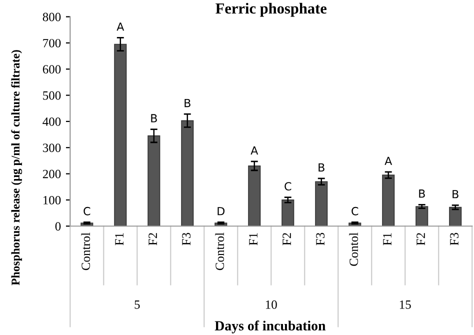  What do you see at coordinates (58, 226) in the screenshot?
I see `y-tick-label: 0` at bounding box center [58, 226].